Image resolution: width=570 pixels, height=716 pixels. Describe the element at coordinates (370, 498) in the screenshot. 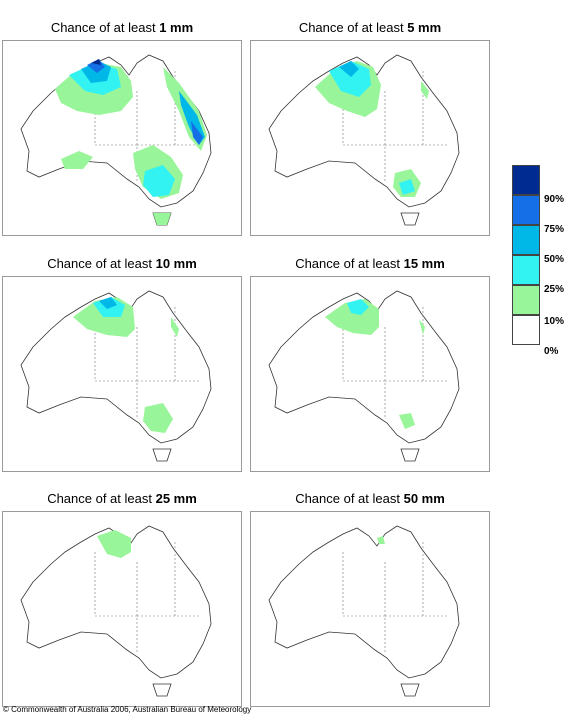

I see `panel-title: Chance of at least 50 mm` at that location.